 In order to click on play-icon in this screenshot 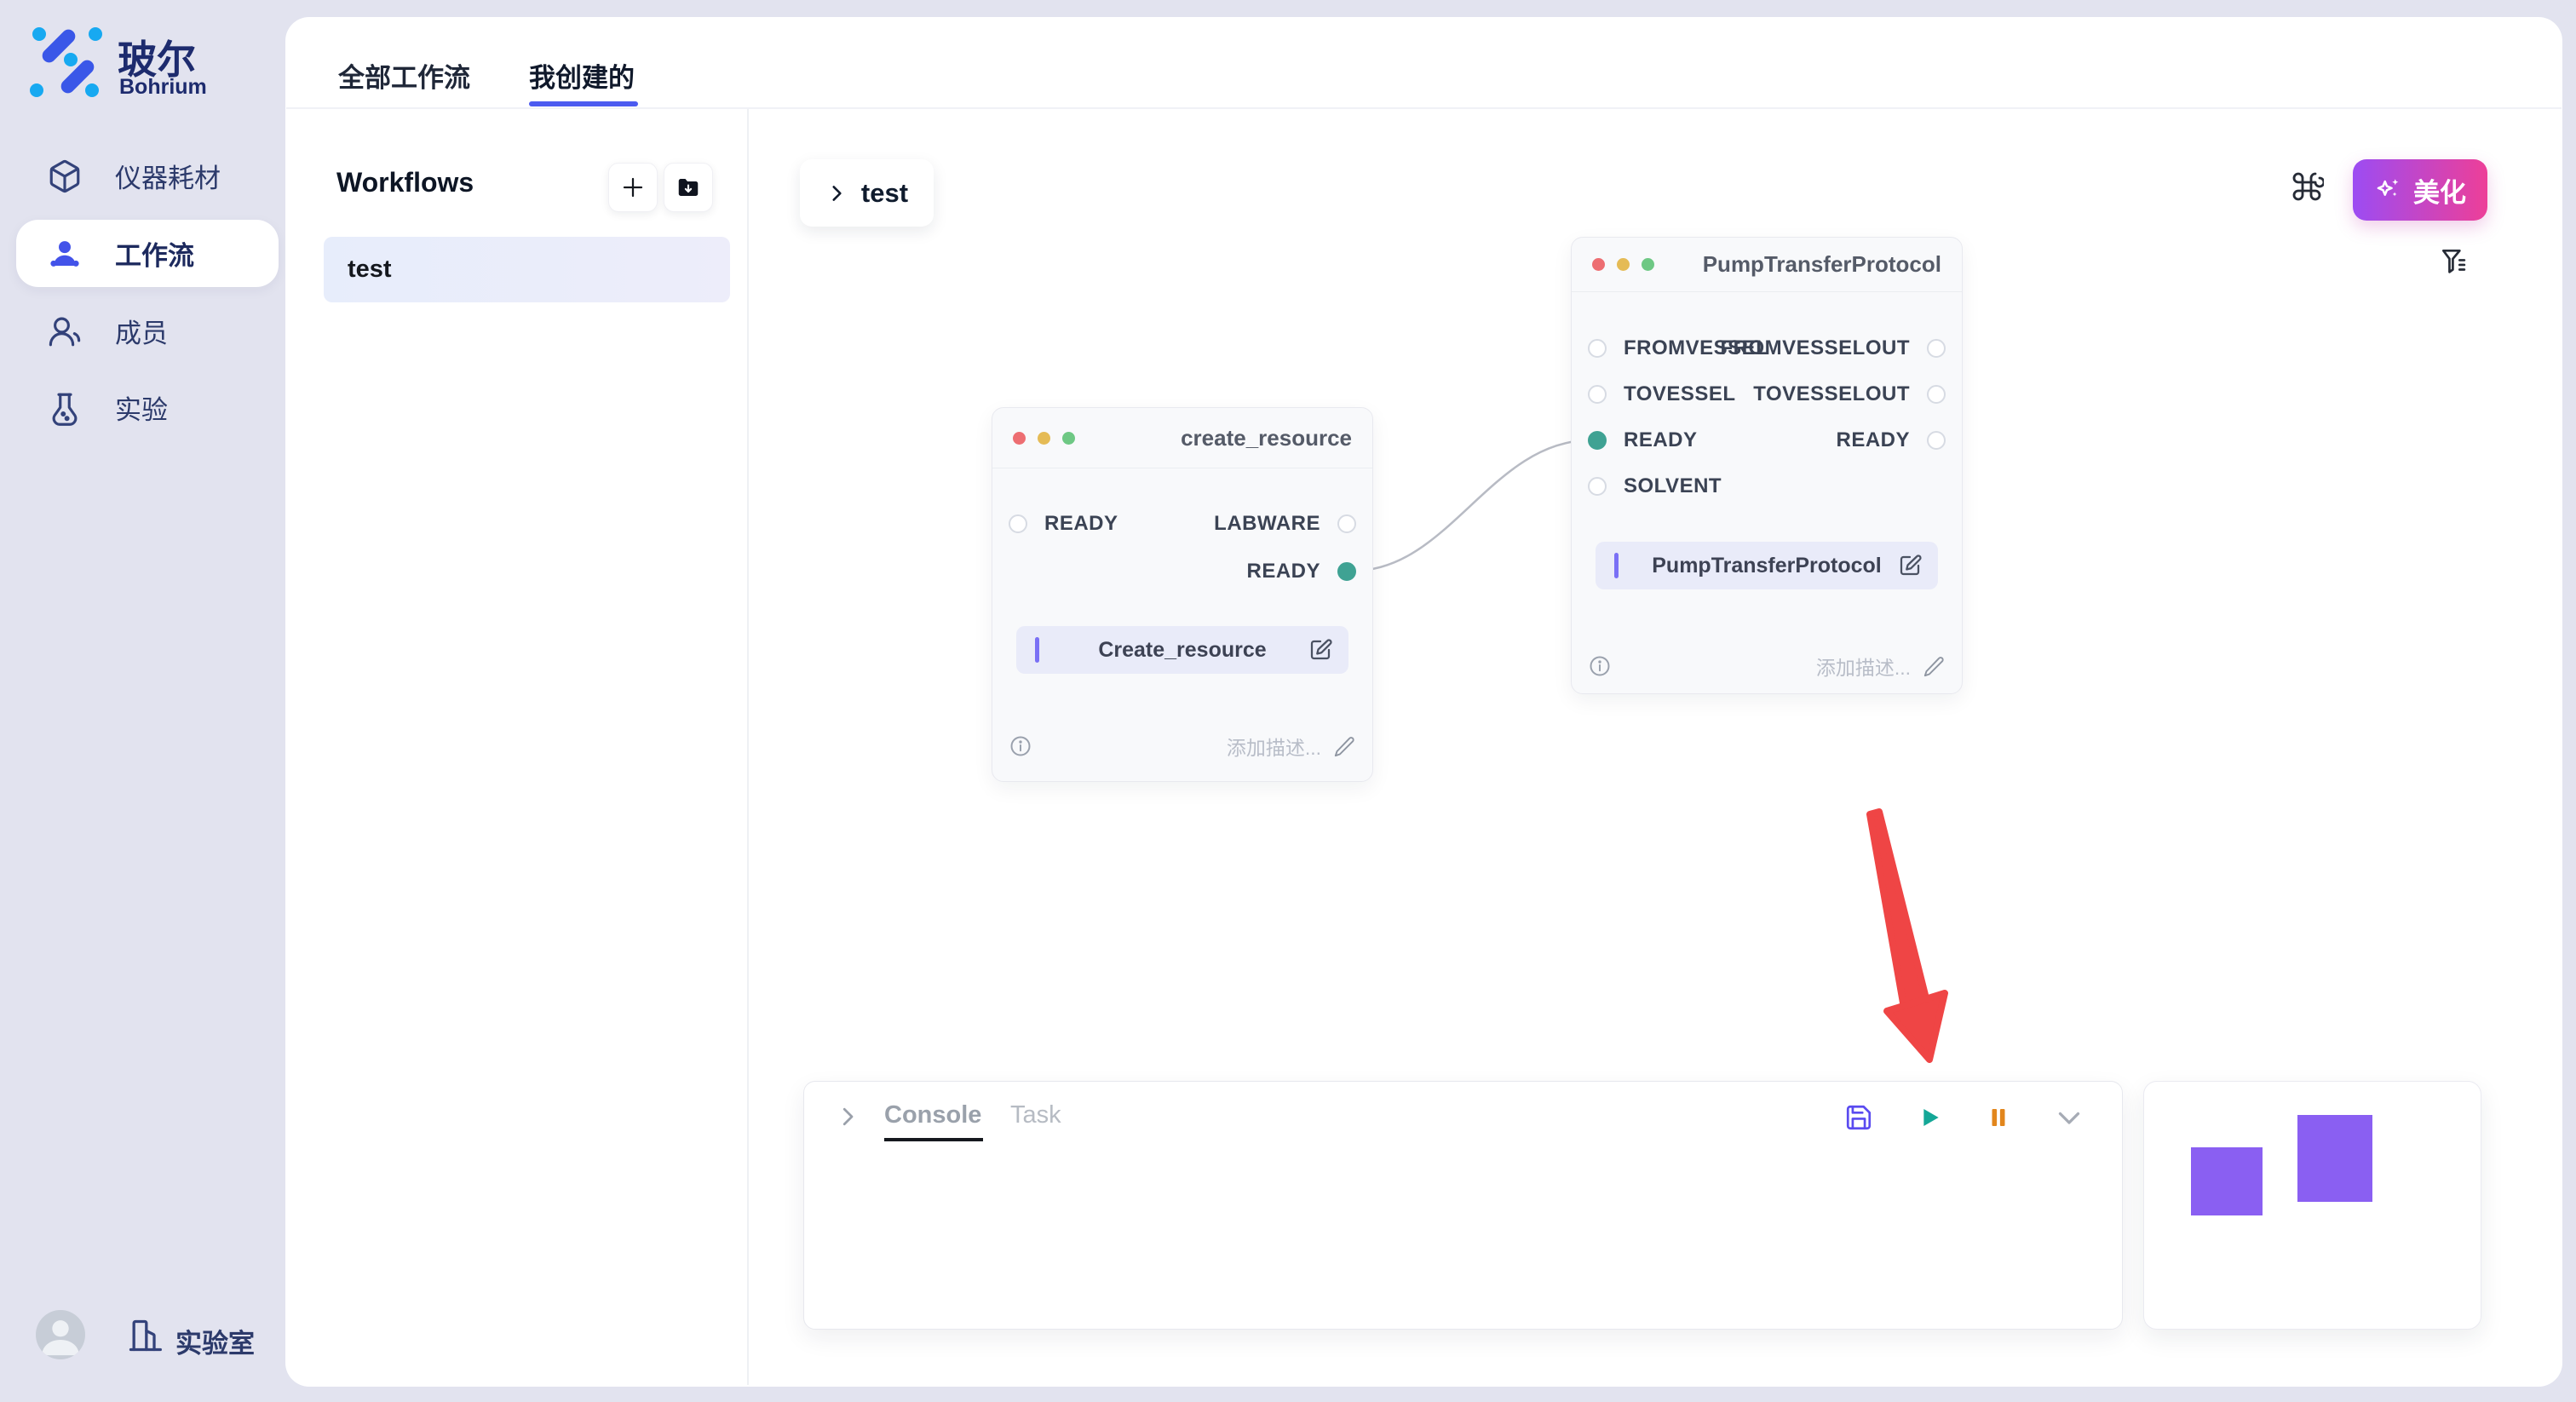, I will do `click(1930, 1117)`.